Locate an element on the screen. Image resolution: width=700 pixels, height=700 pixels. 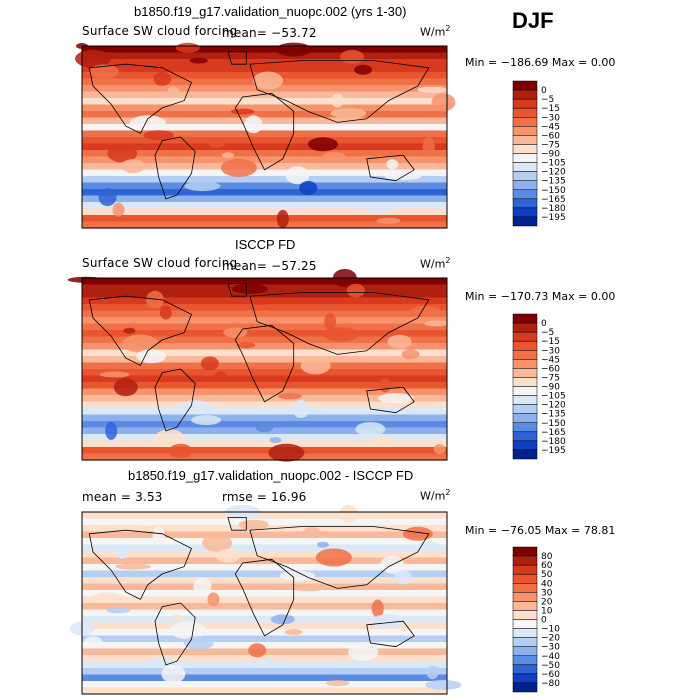
colorbar-label: 0 is located at coordinates (544, 324).